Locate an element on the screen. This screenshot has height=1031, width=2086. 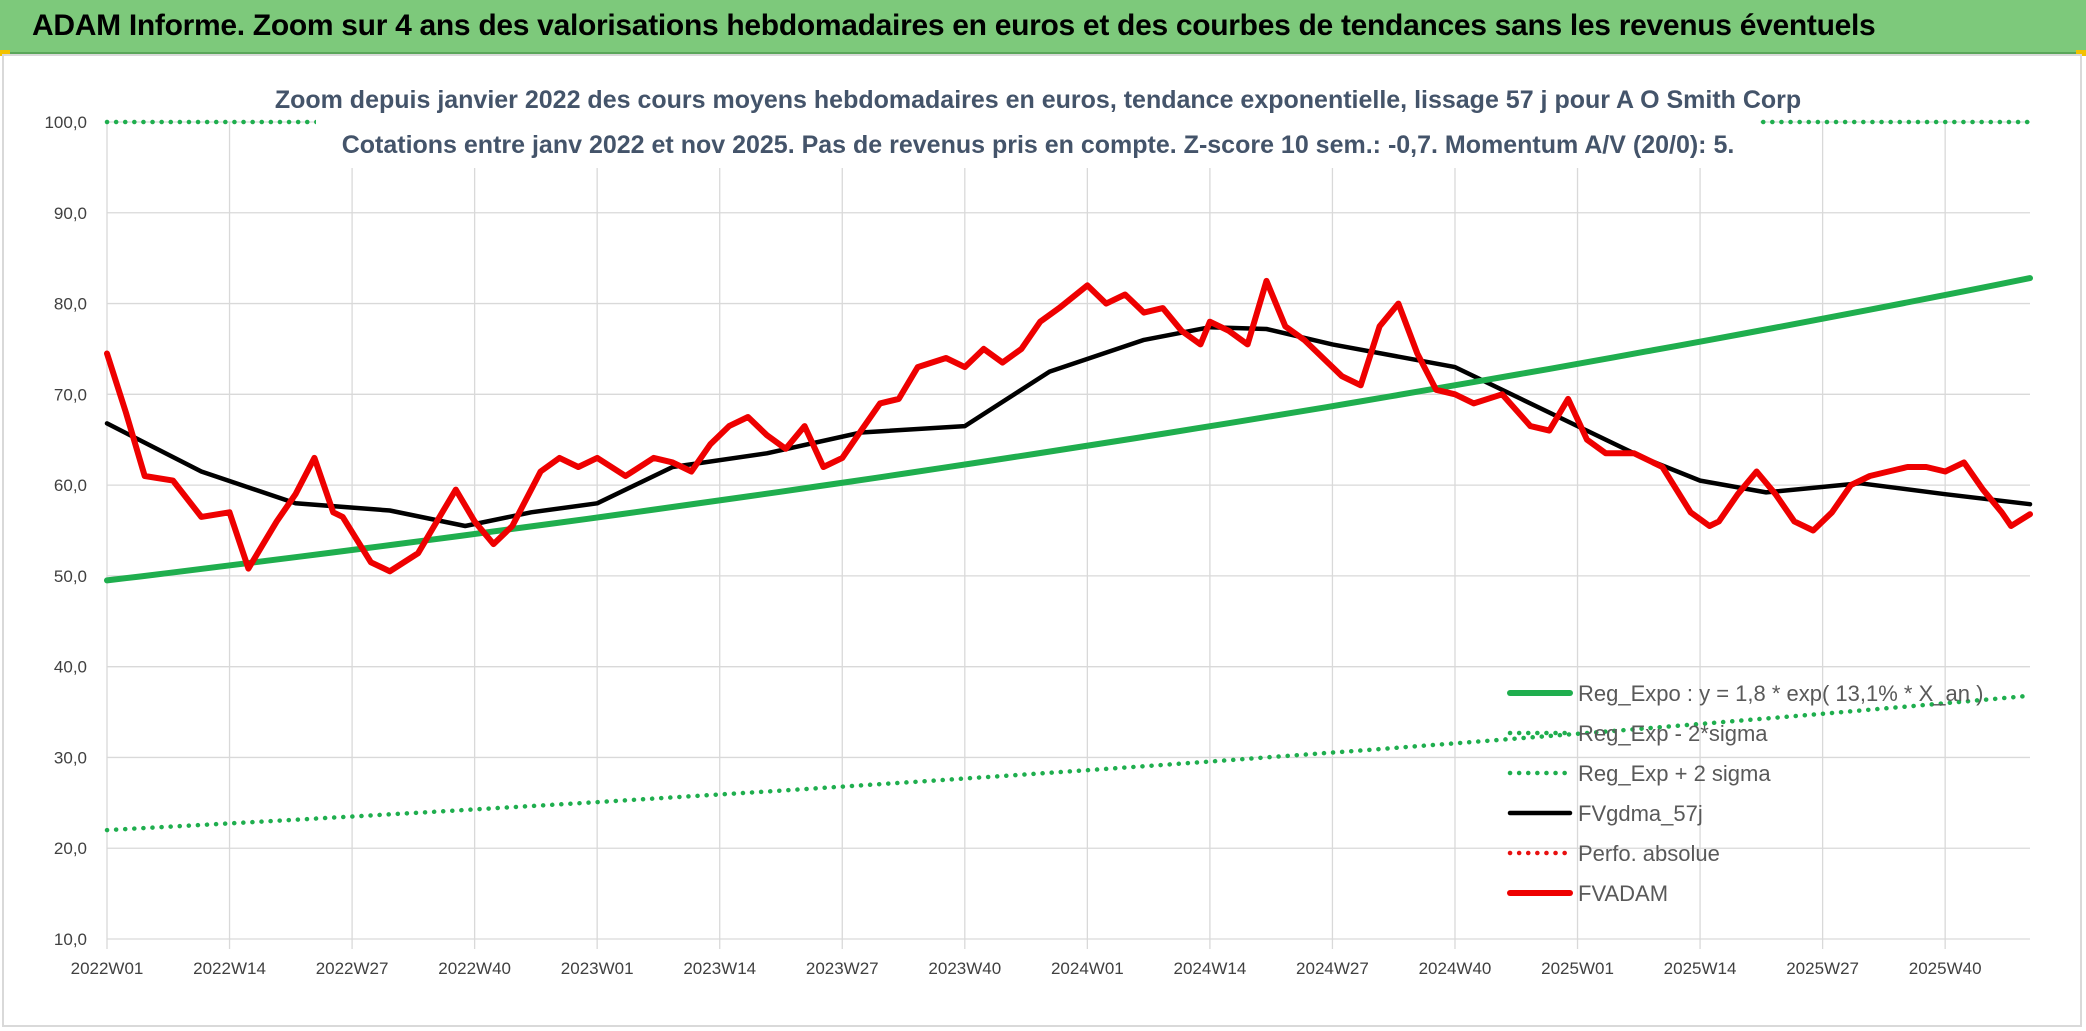
x-tick-label: 2023W01 is located at coordinates (597, 968).